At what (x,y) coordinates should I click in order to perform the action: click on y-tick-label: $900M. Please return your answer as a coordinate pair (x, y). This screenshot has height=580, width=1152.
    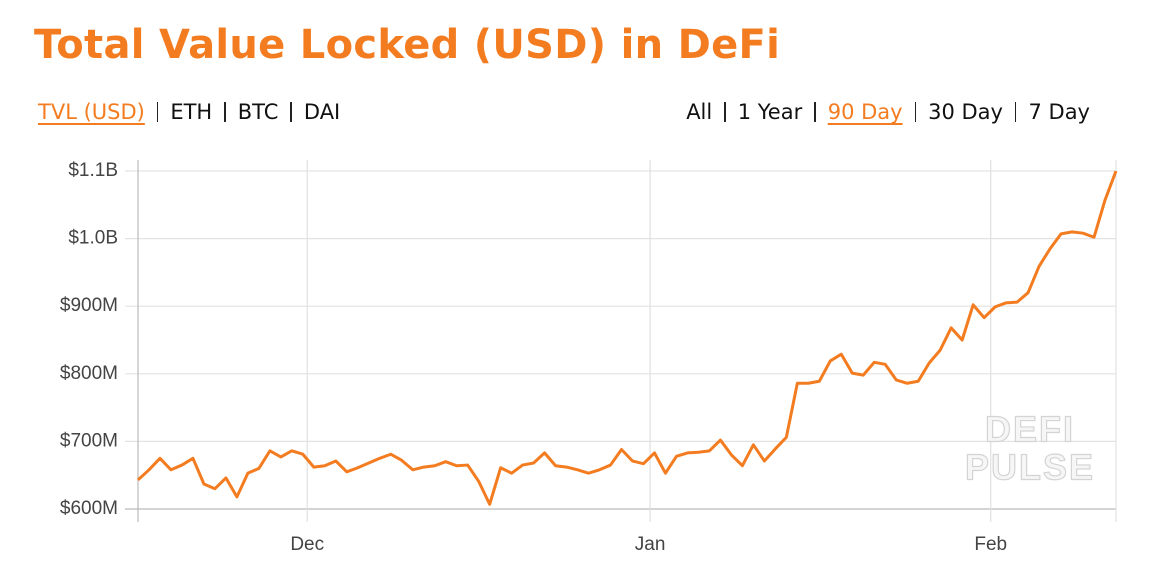
    Looking at the image, I should click on (89, 305).